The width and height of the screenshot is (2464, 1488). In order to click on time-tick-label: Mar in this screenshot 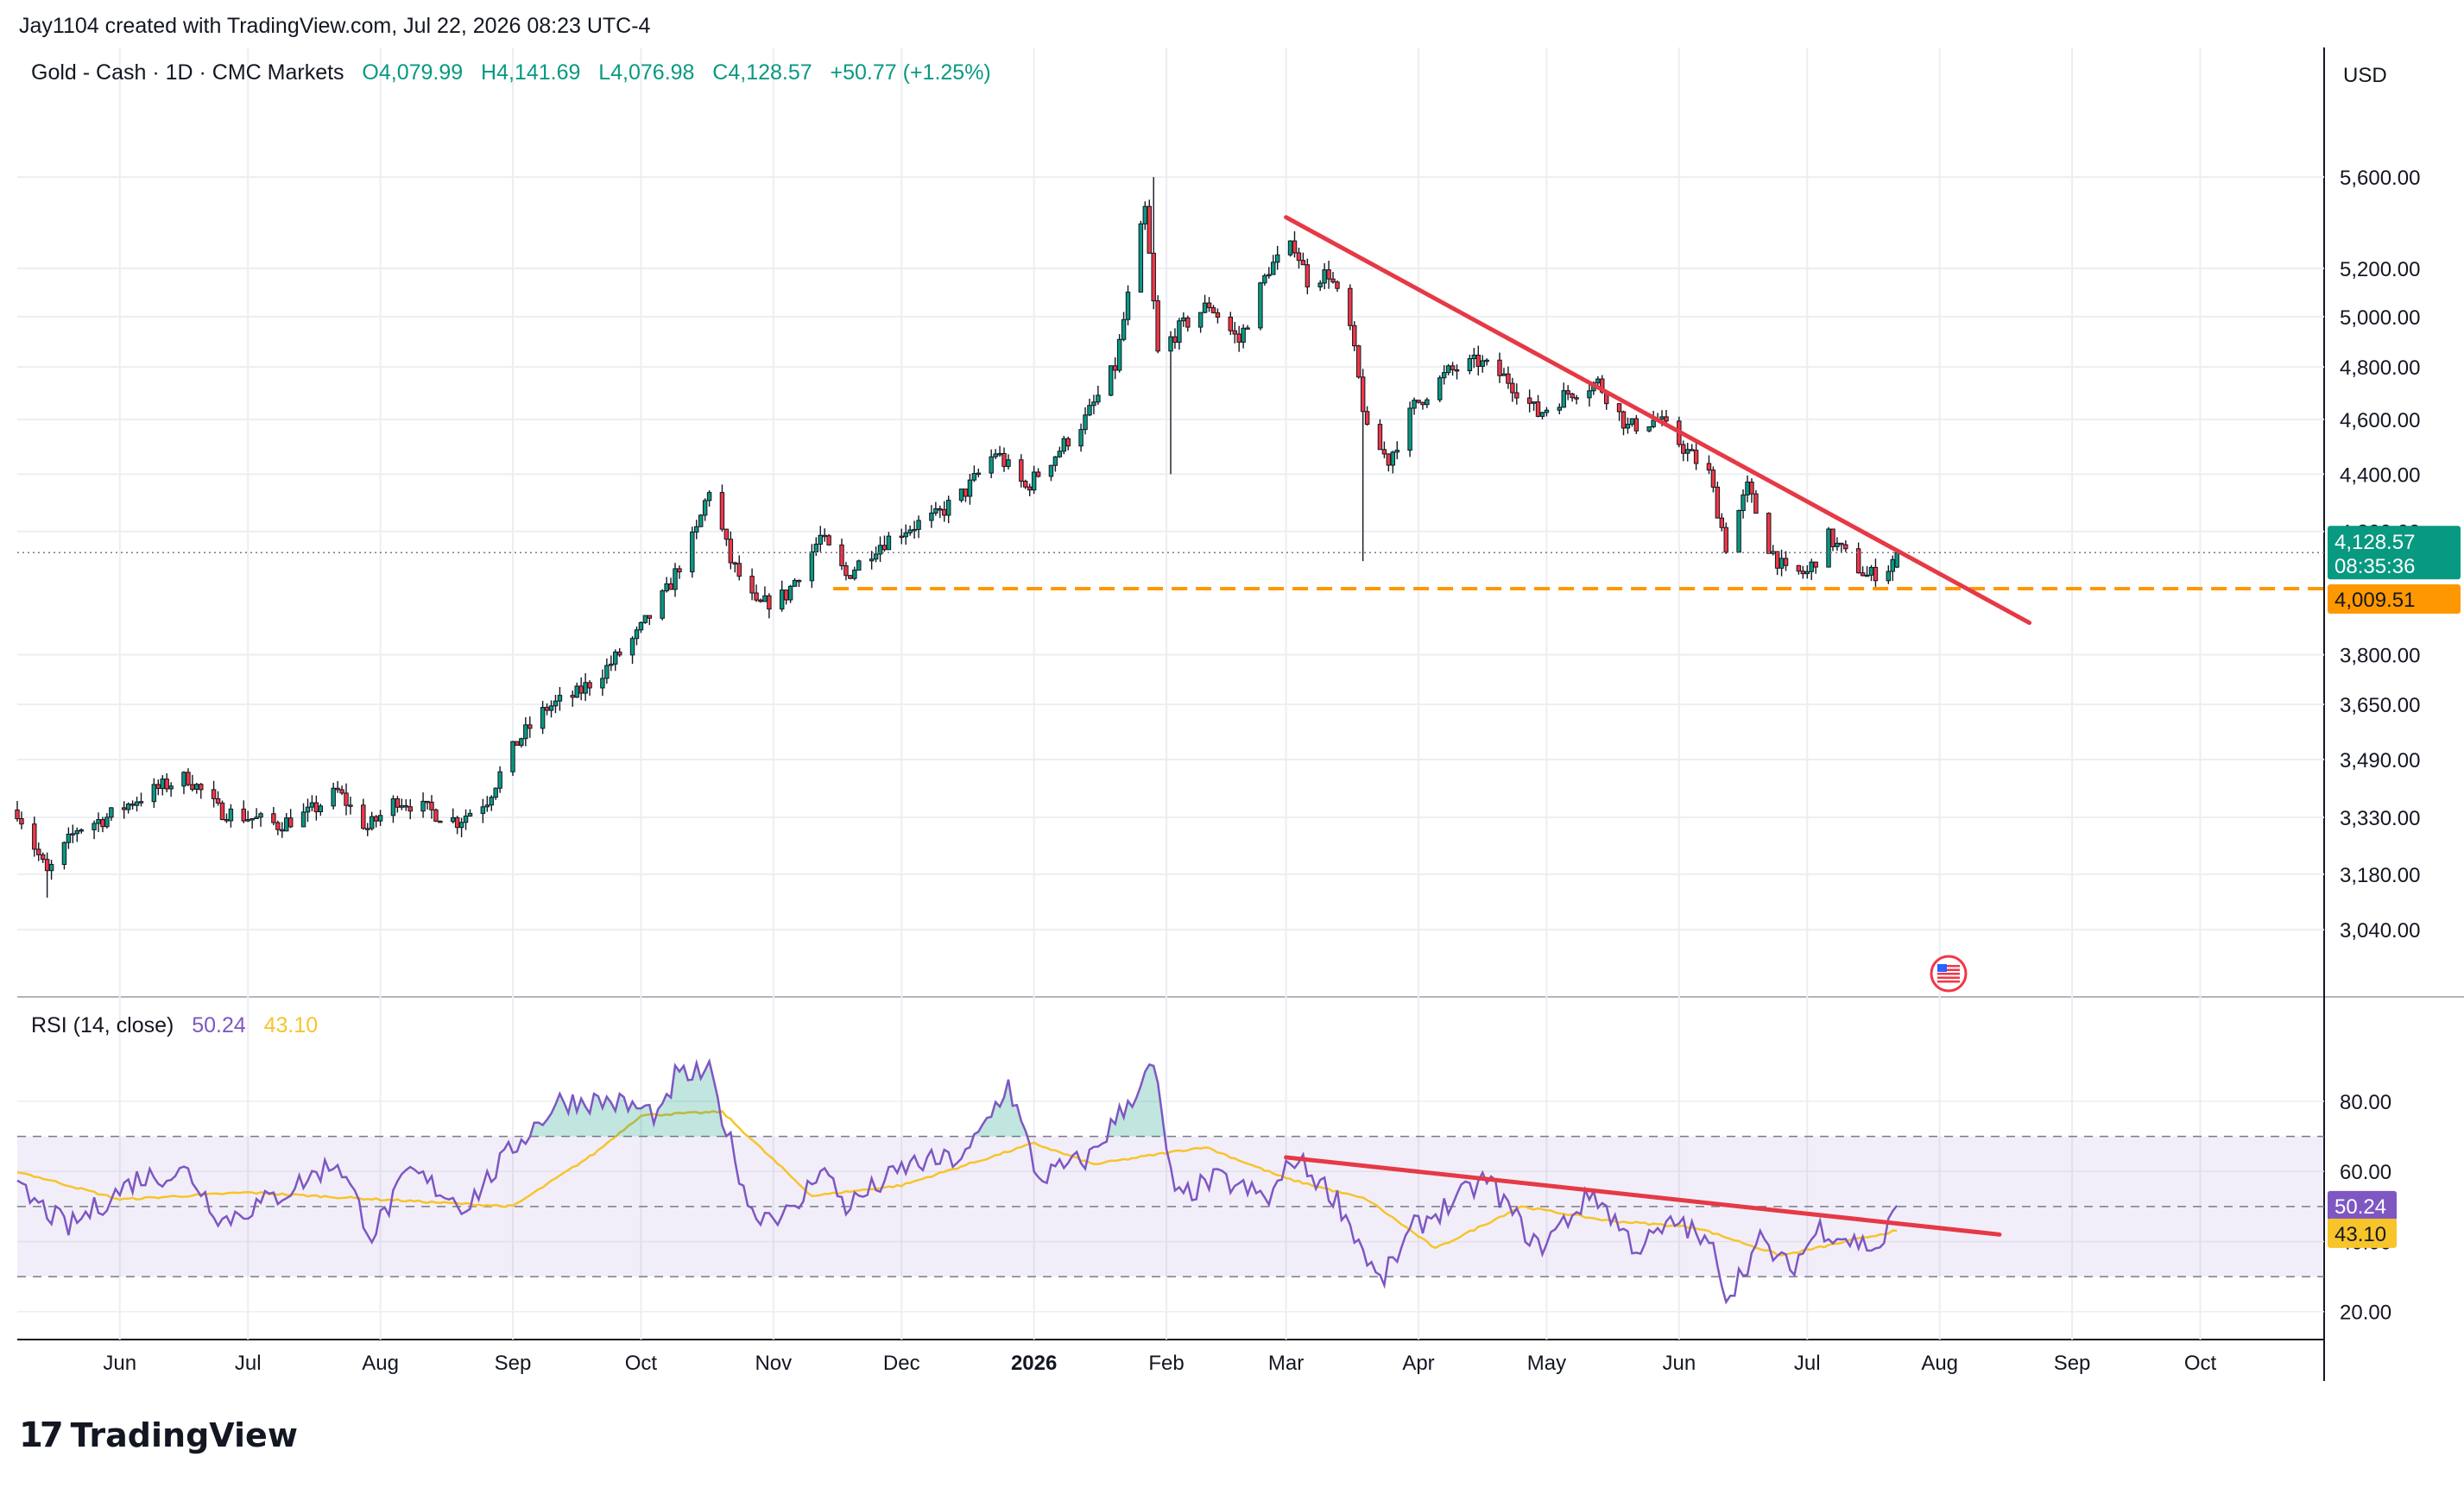, I will do `click(1286, 1364)`.